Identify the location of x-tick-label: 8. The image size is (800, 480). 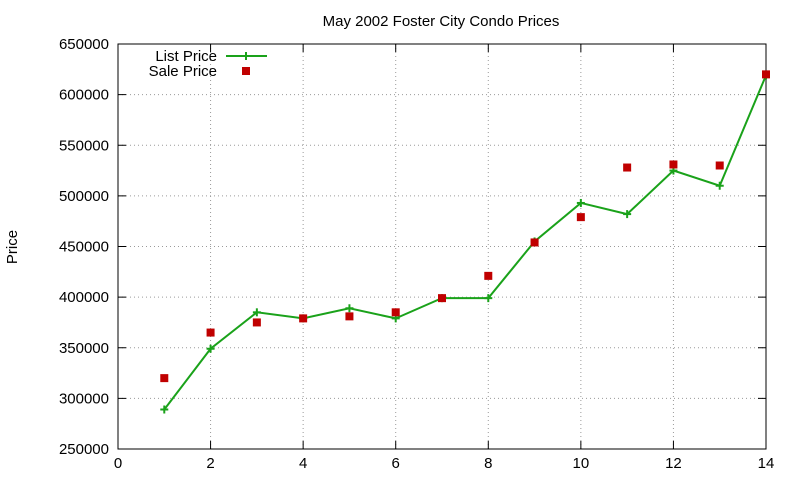
(488, 463).